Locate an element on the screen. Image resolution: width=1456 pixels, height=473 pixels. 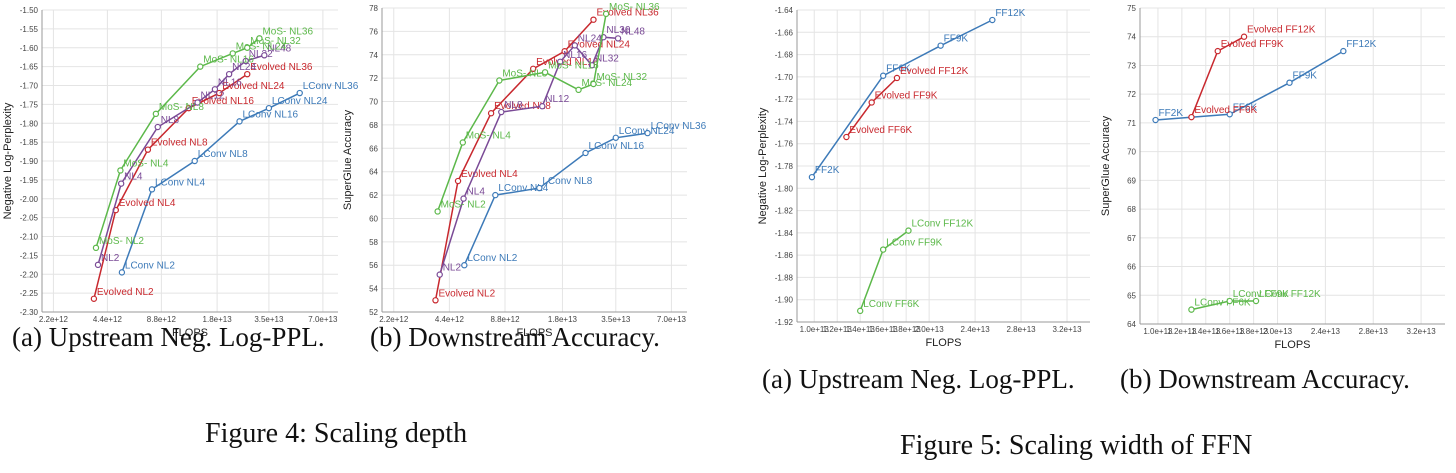
y-tick-label: 58 is located at coordinates (373, 242).